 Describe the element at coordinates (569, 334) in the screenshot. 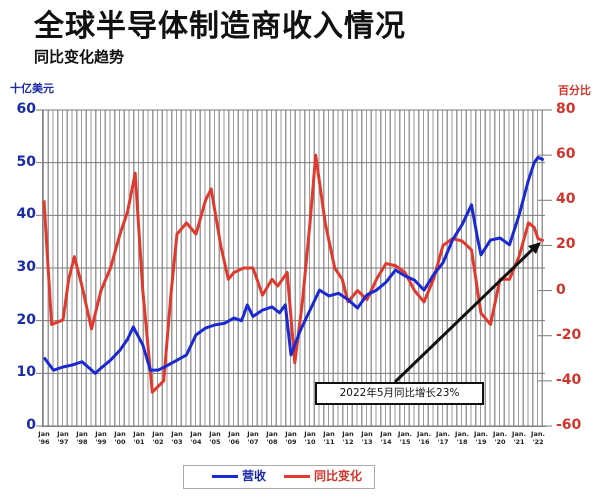

I see `right-tick-label: -20` at that location.